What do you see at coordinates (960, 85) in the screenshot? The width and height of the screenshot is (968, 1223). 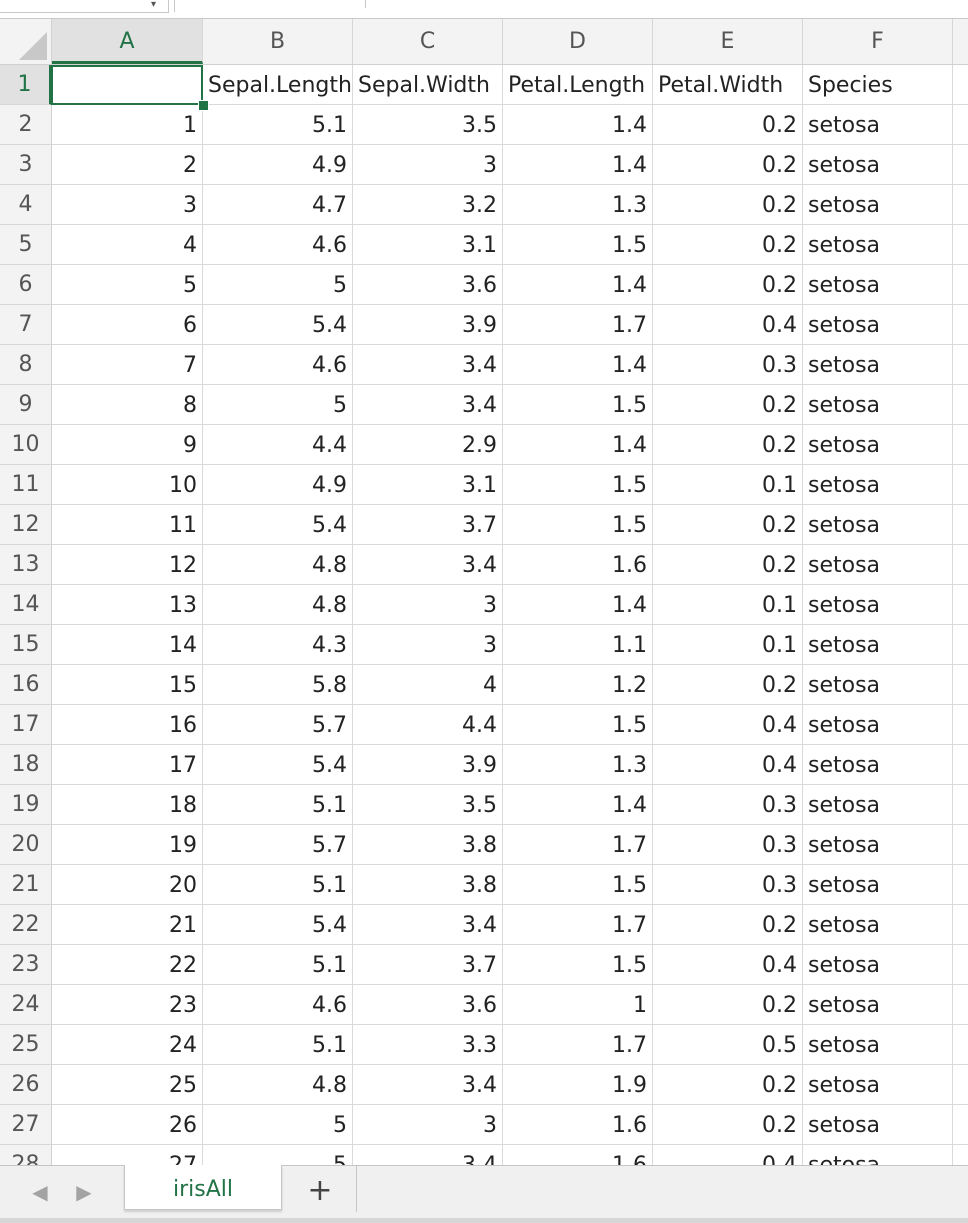 I see `cell-g1` at bounding box center [960, 85].